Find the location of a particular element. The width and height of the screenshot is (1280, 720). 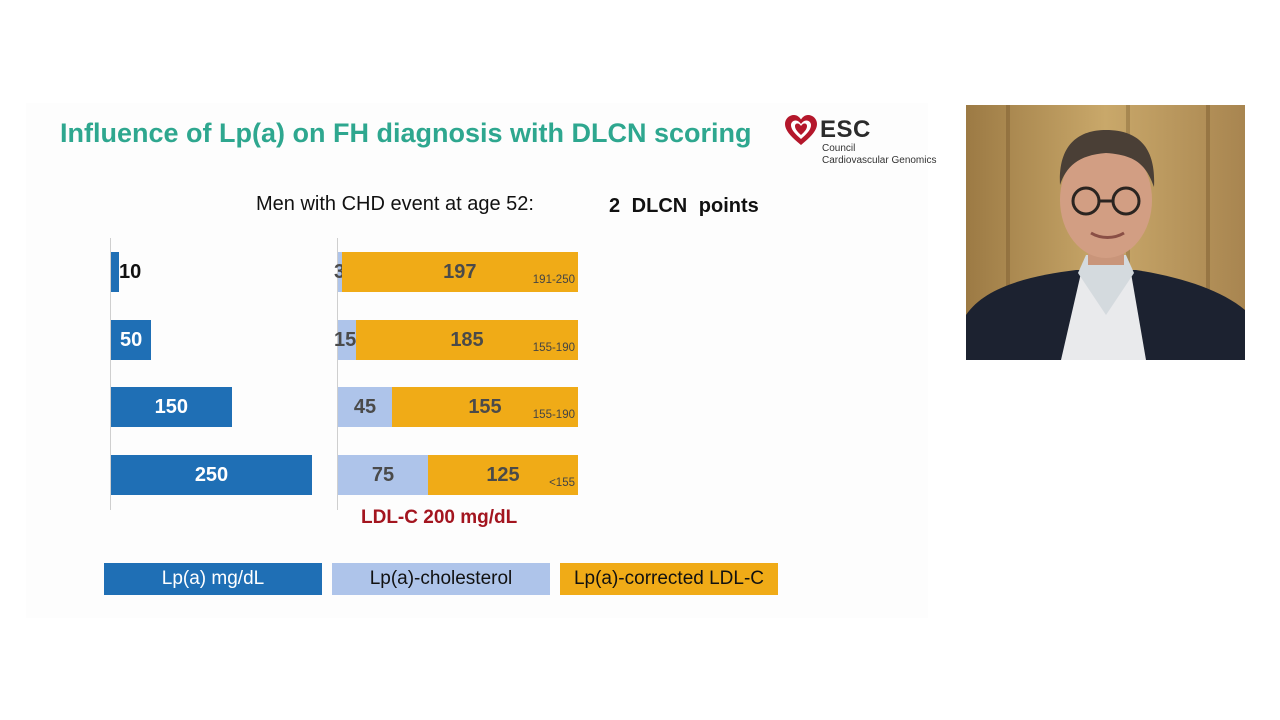

lp-a-value-label: 150 is located at coordinates (171, 407).